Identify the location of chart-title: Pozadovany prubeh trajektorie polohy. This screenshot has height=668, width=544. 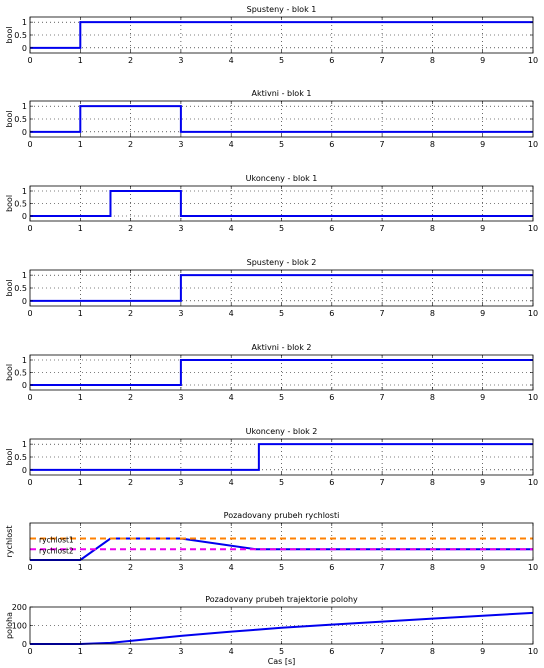
(281, 599).